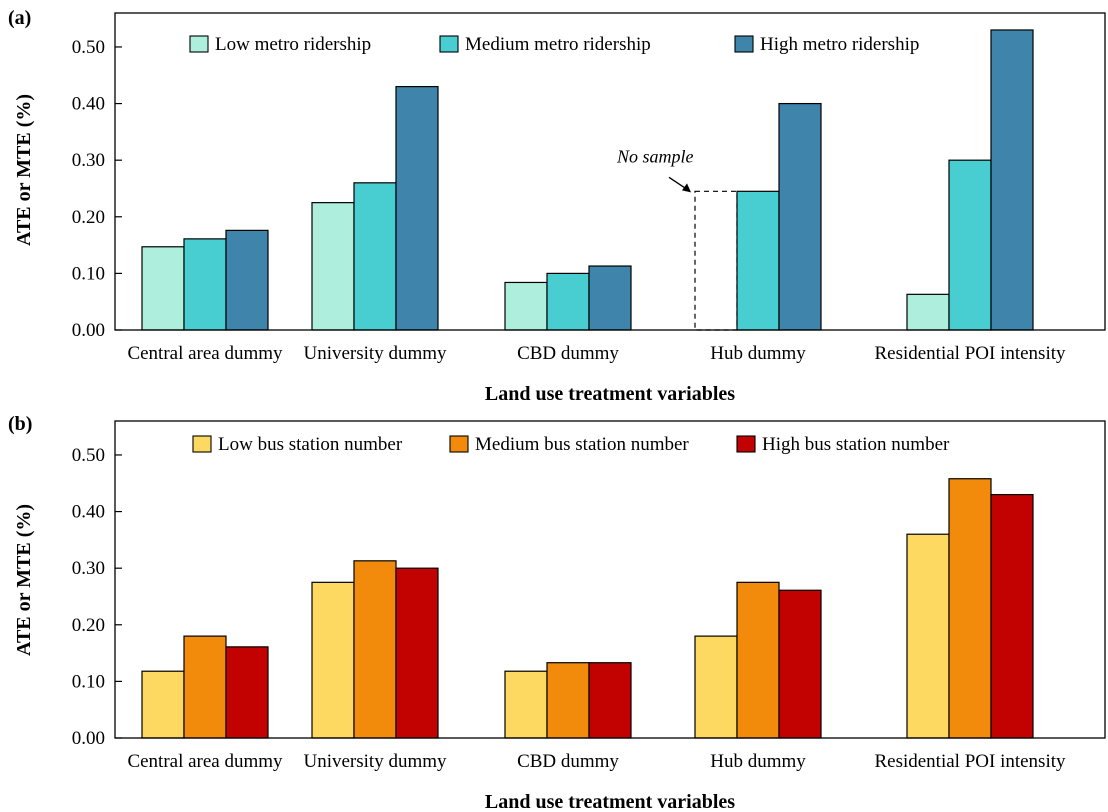 The width and height of the screenshot is (1108, 812). Describe the element at coordinates (856, 444) in the screenshot. I see `legend-label: High bus station number` at that location.